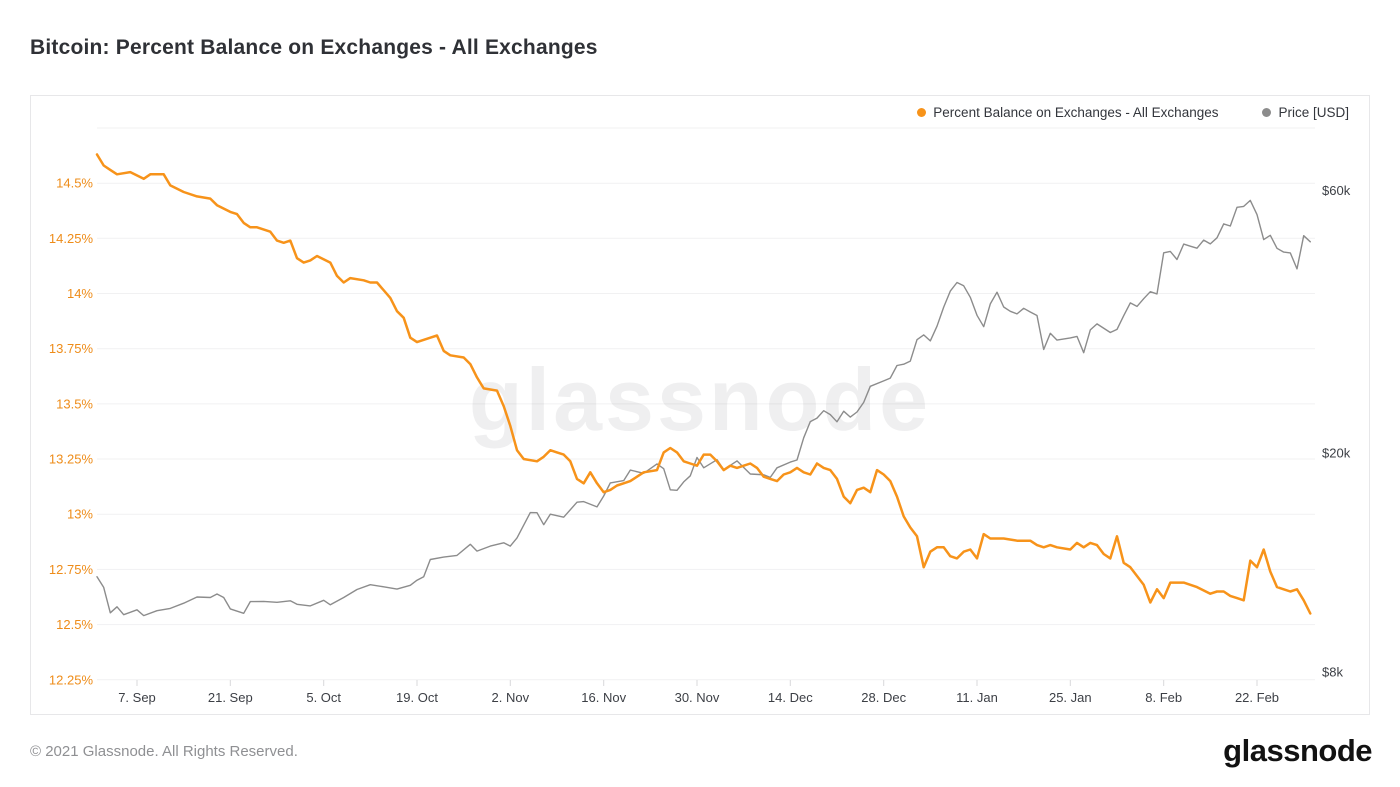 The width and height of the screenshot is (1400, 787). I want to click on glassnode-logo: glassnode, so click(1297, 750).